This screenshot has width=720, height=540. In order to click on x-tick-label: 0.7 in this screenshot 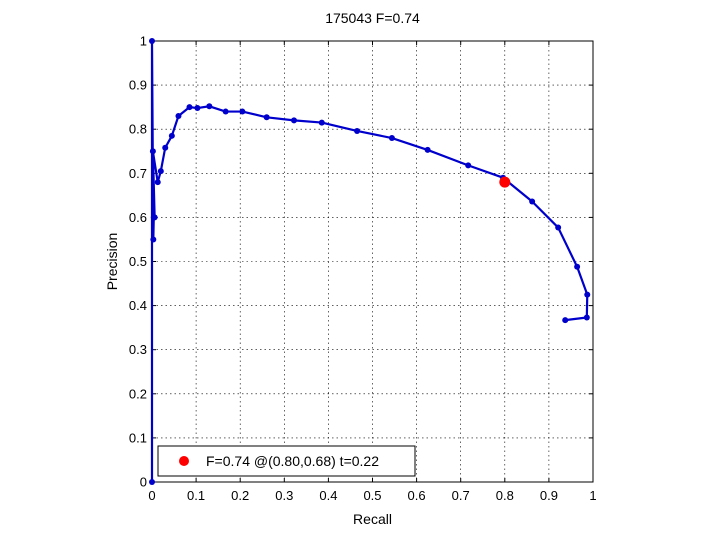, I will do `click(461, 495)`.